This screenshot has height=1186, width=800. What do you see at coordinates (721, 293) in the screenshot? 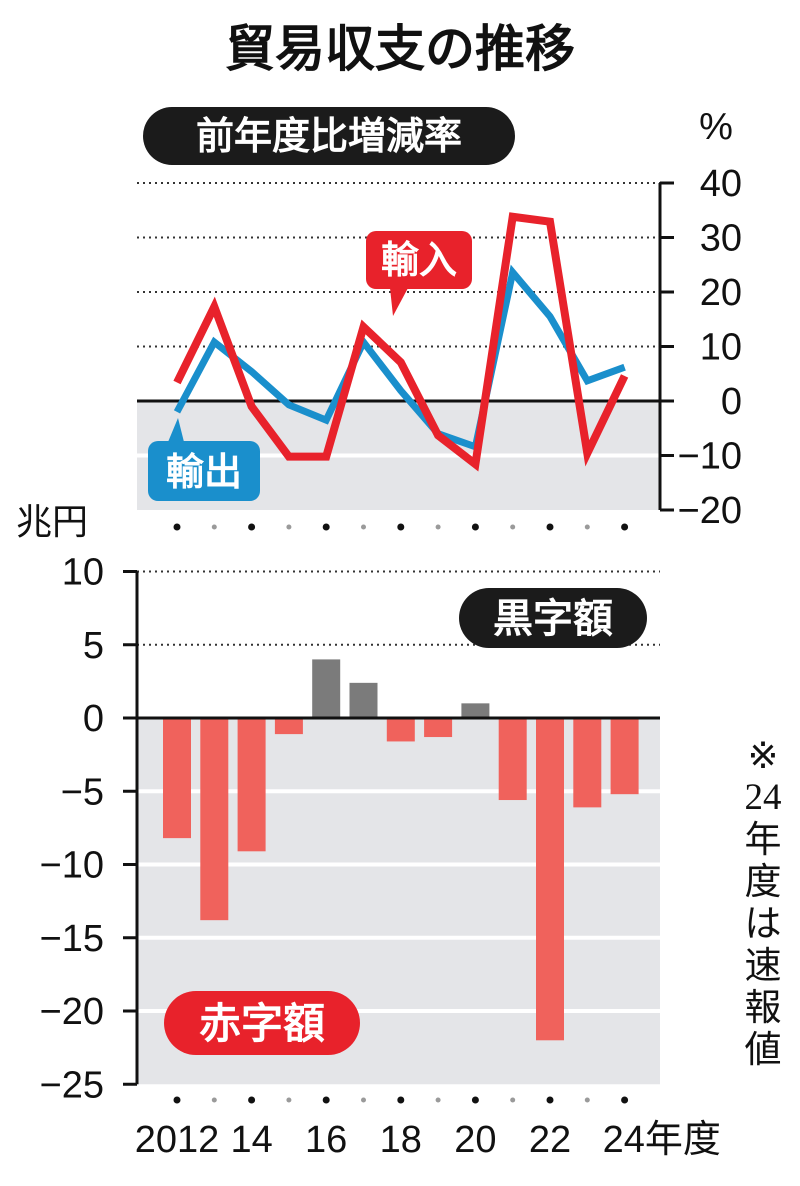
I see `y-tick-label: 20` at bounding box center [721, 293].